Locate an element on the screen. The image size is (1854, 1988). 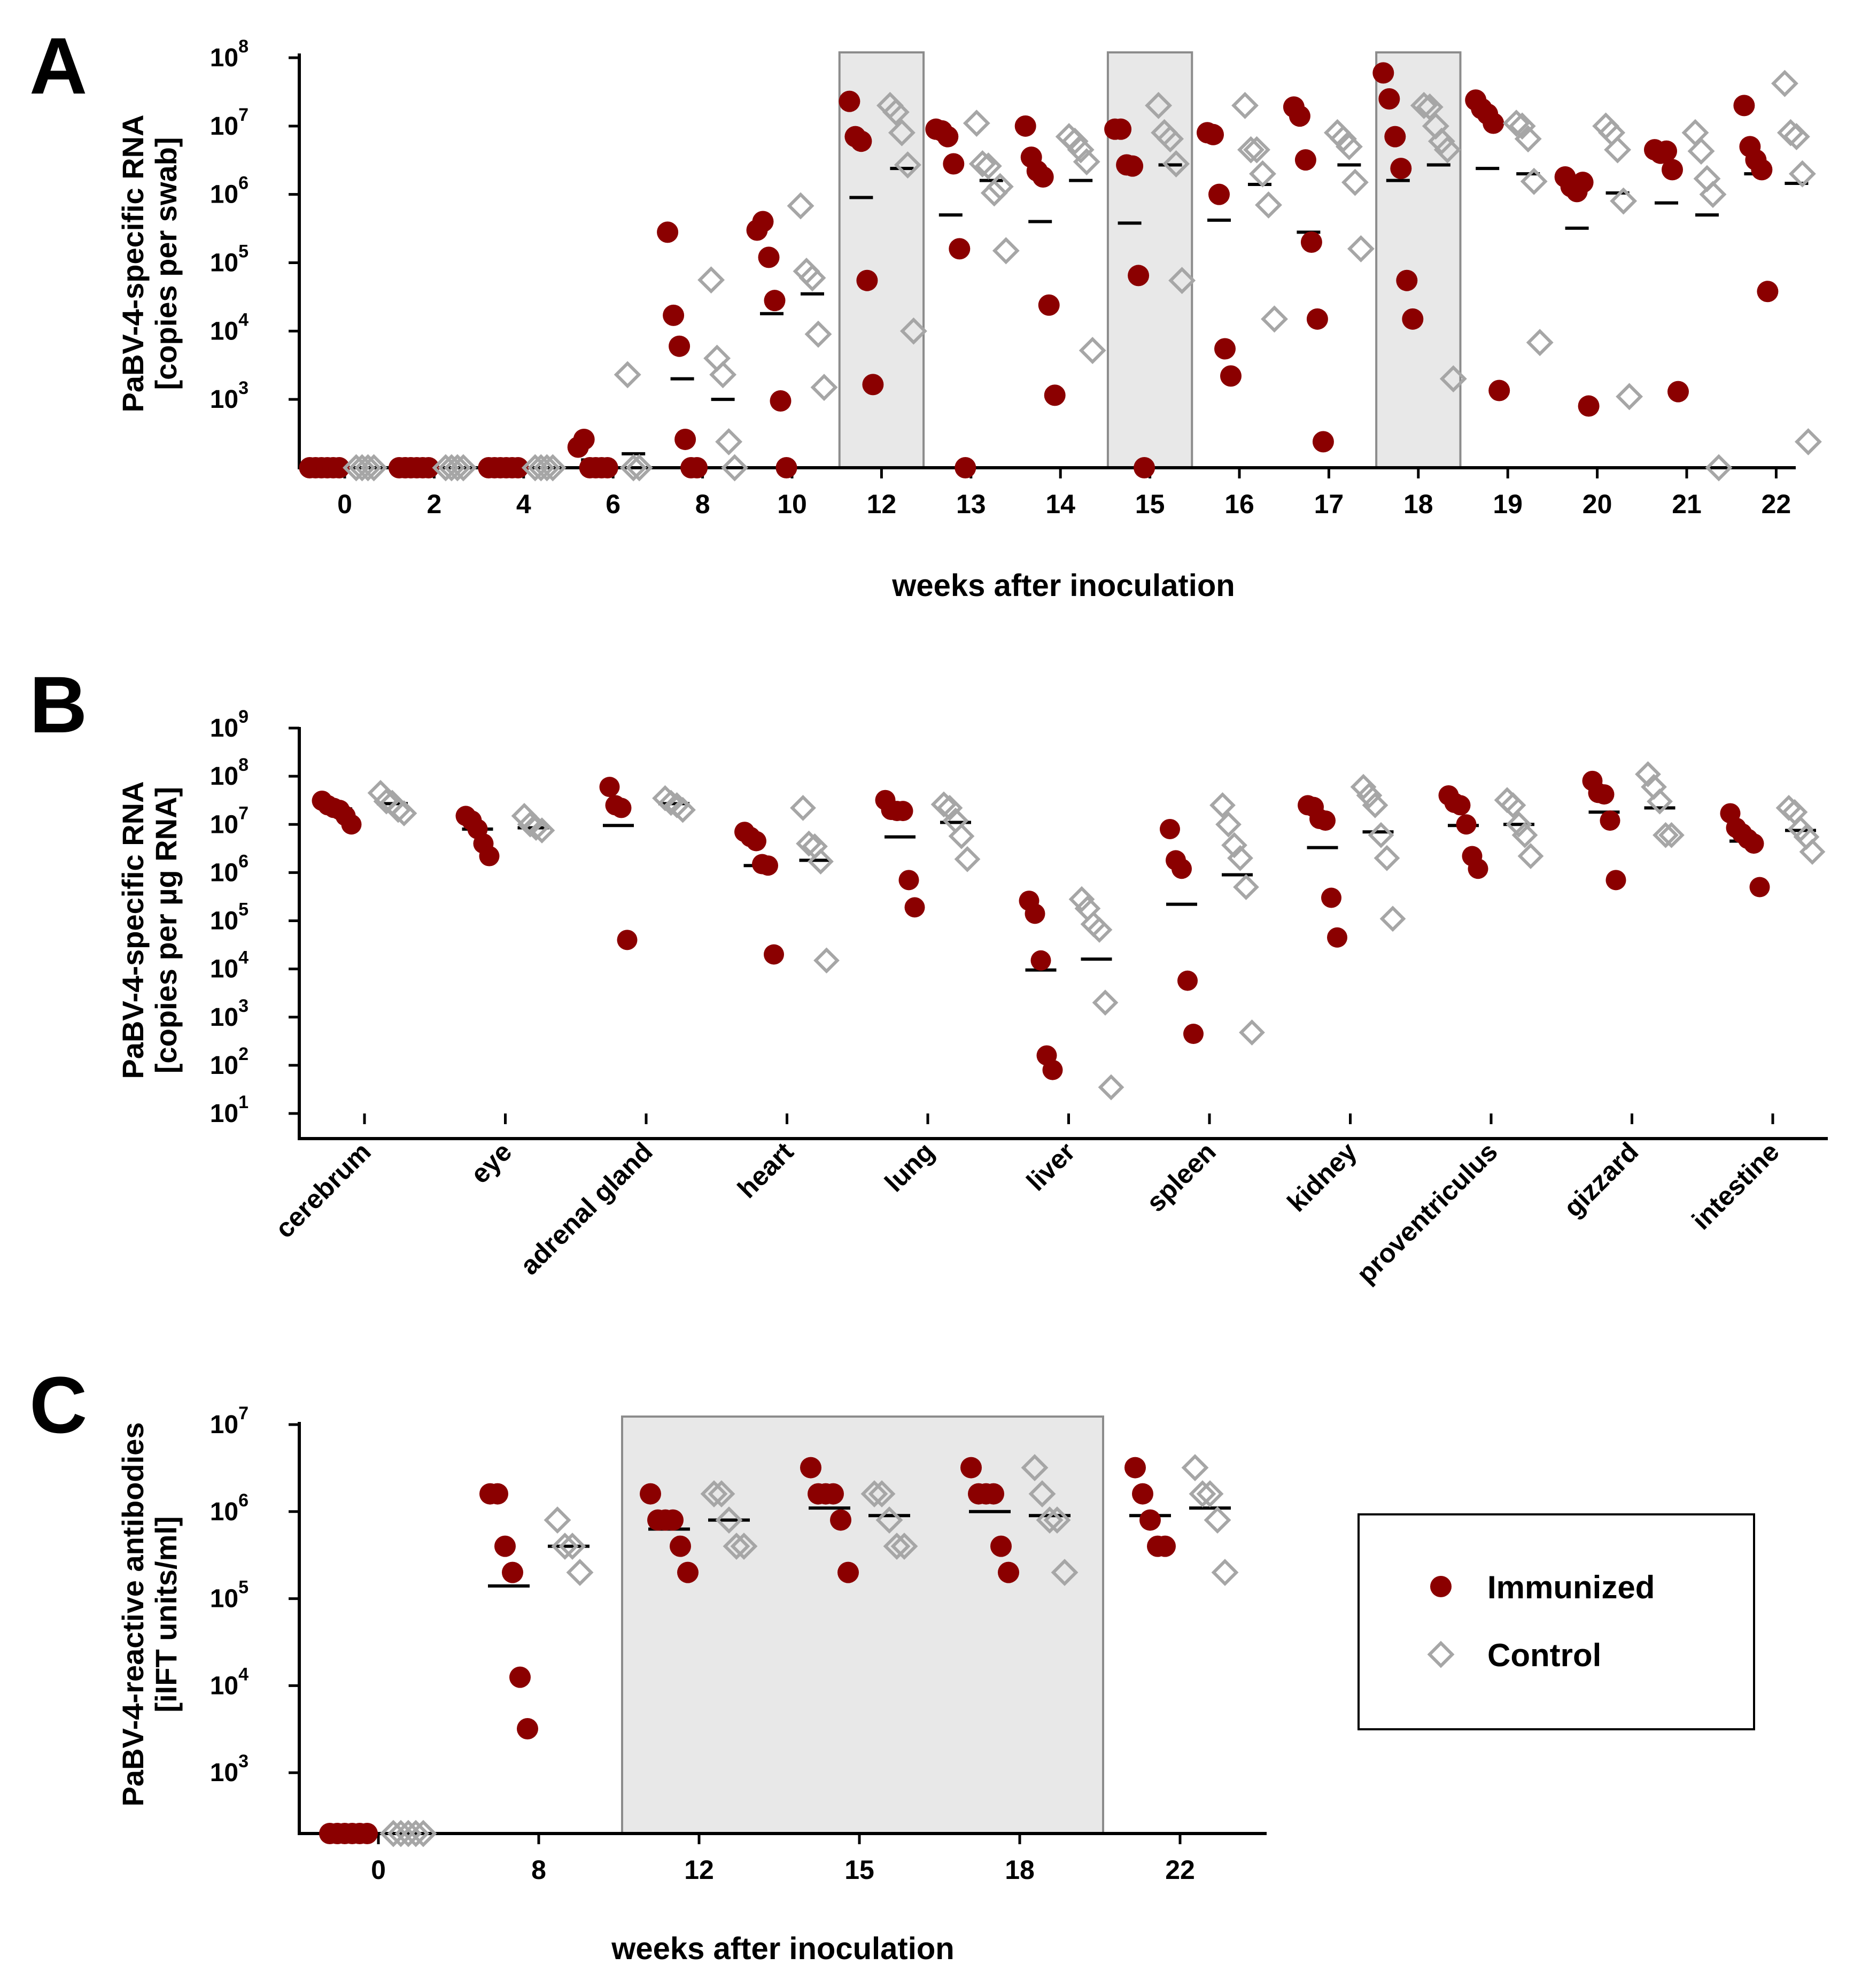
panel-a-xtick-label: 17 is located at coordinates (1329, 504).